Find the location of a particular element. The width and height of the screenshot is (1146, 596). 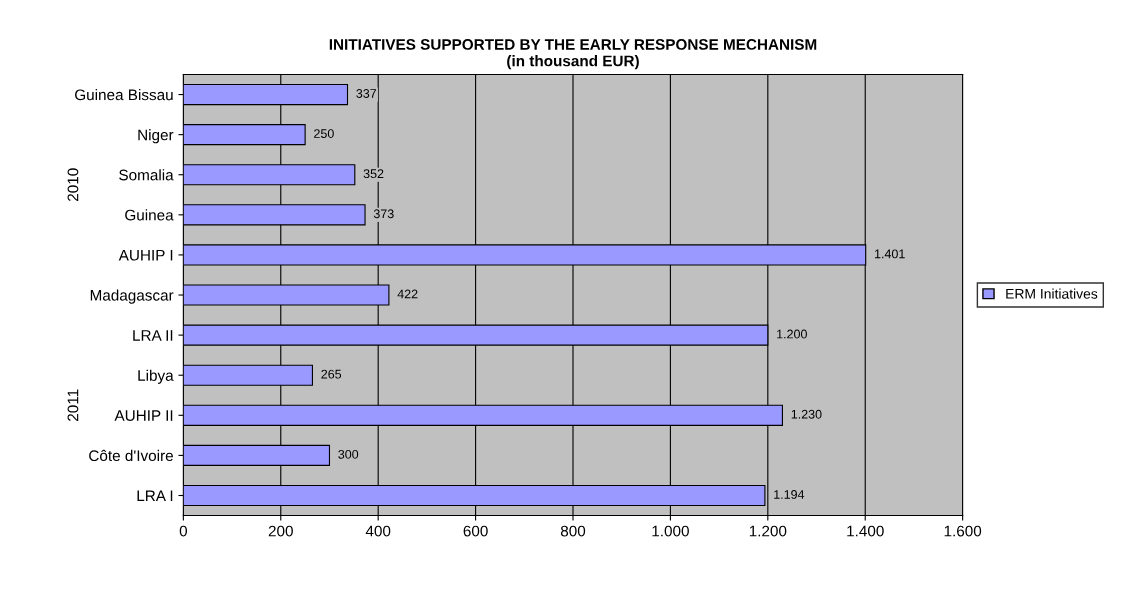

x-tick-label: 800 is located at coordinates (573, 531).